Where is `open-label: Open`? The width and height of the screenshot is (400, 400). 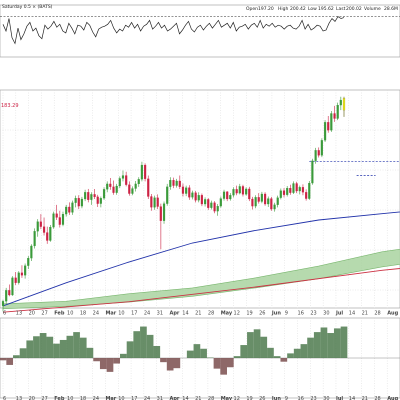 open-label: Open is located at coordinates (252, 9).